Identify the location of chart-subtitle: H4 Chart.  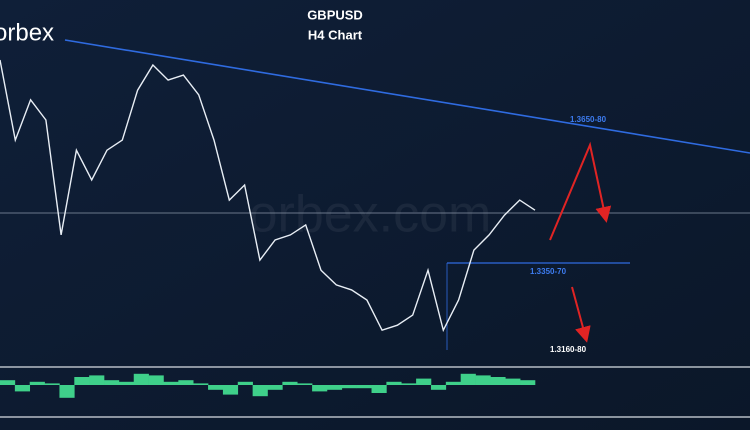
(335, 34).